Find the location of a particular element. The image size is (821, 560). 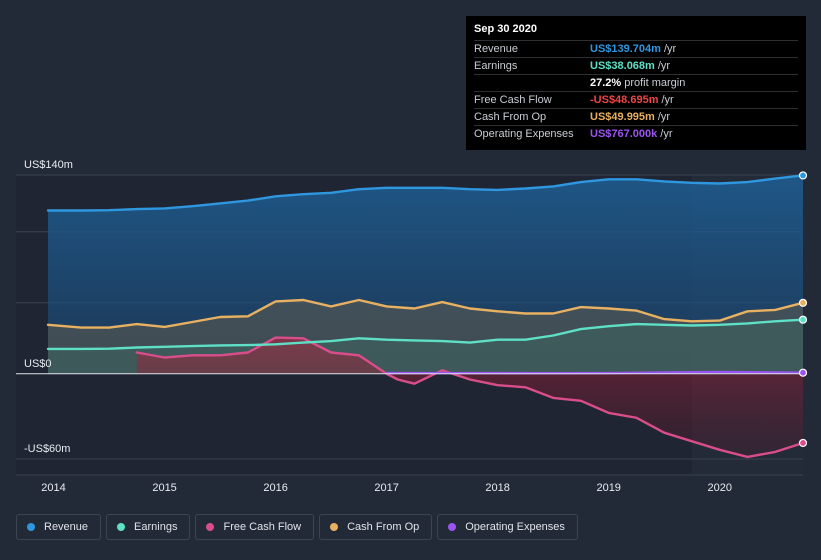

x-tick-label: 2015 is located at coordinates (164, 488).